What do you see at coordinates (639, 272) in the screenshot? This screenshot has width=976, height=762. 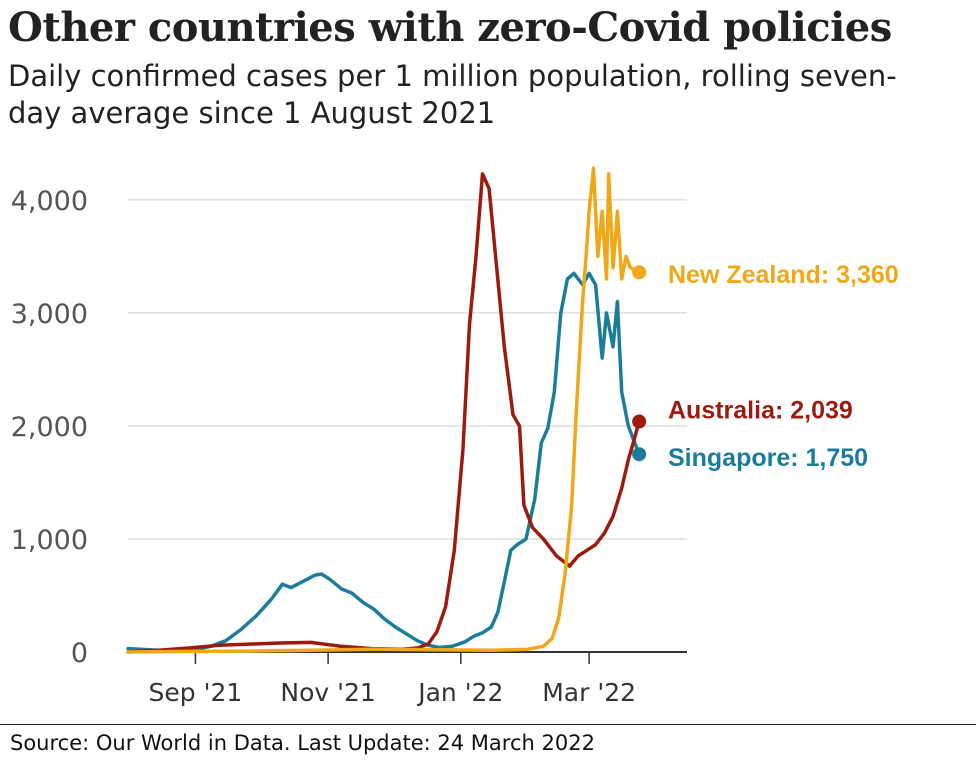 I see `new-zealand-end-marker` at bounding box center [639, 272].